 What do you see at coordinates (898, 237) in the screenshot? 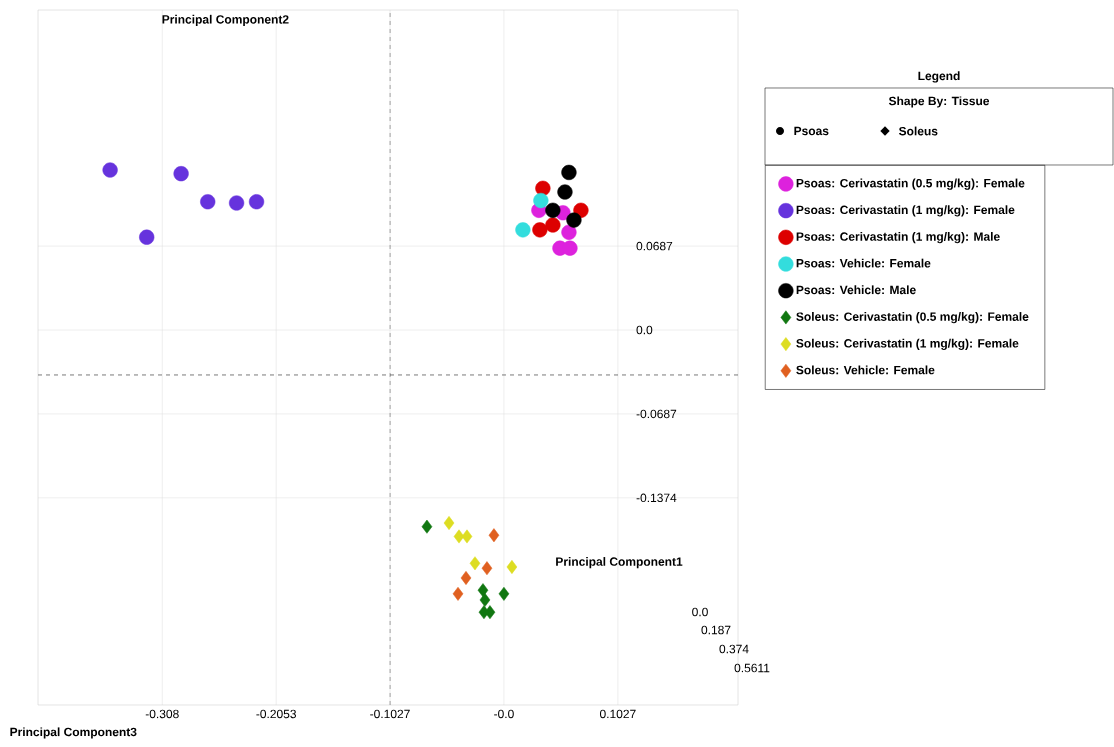
I see `legend-label: Psoas: Cerivastatin (1 mg/kg): Male` at bounding box center [898, 237].